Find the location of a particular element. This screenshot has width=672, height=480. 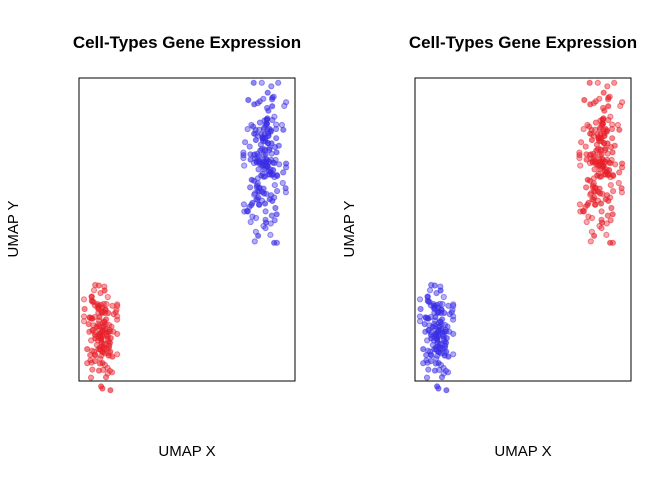

chart-1-x-axis-label: UMAP X is located at coordinates (186, 451).